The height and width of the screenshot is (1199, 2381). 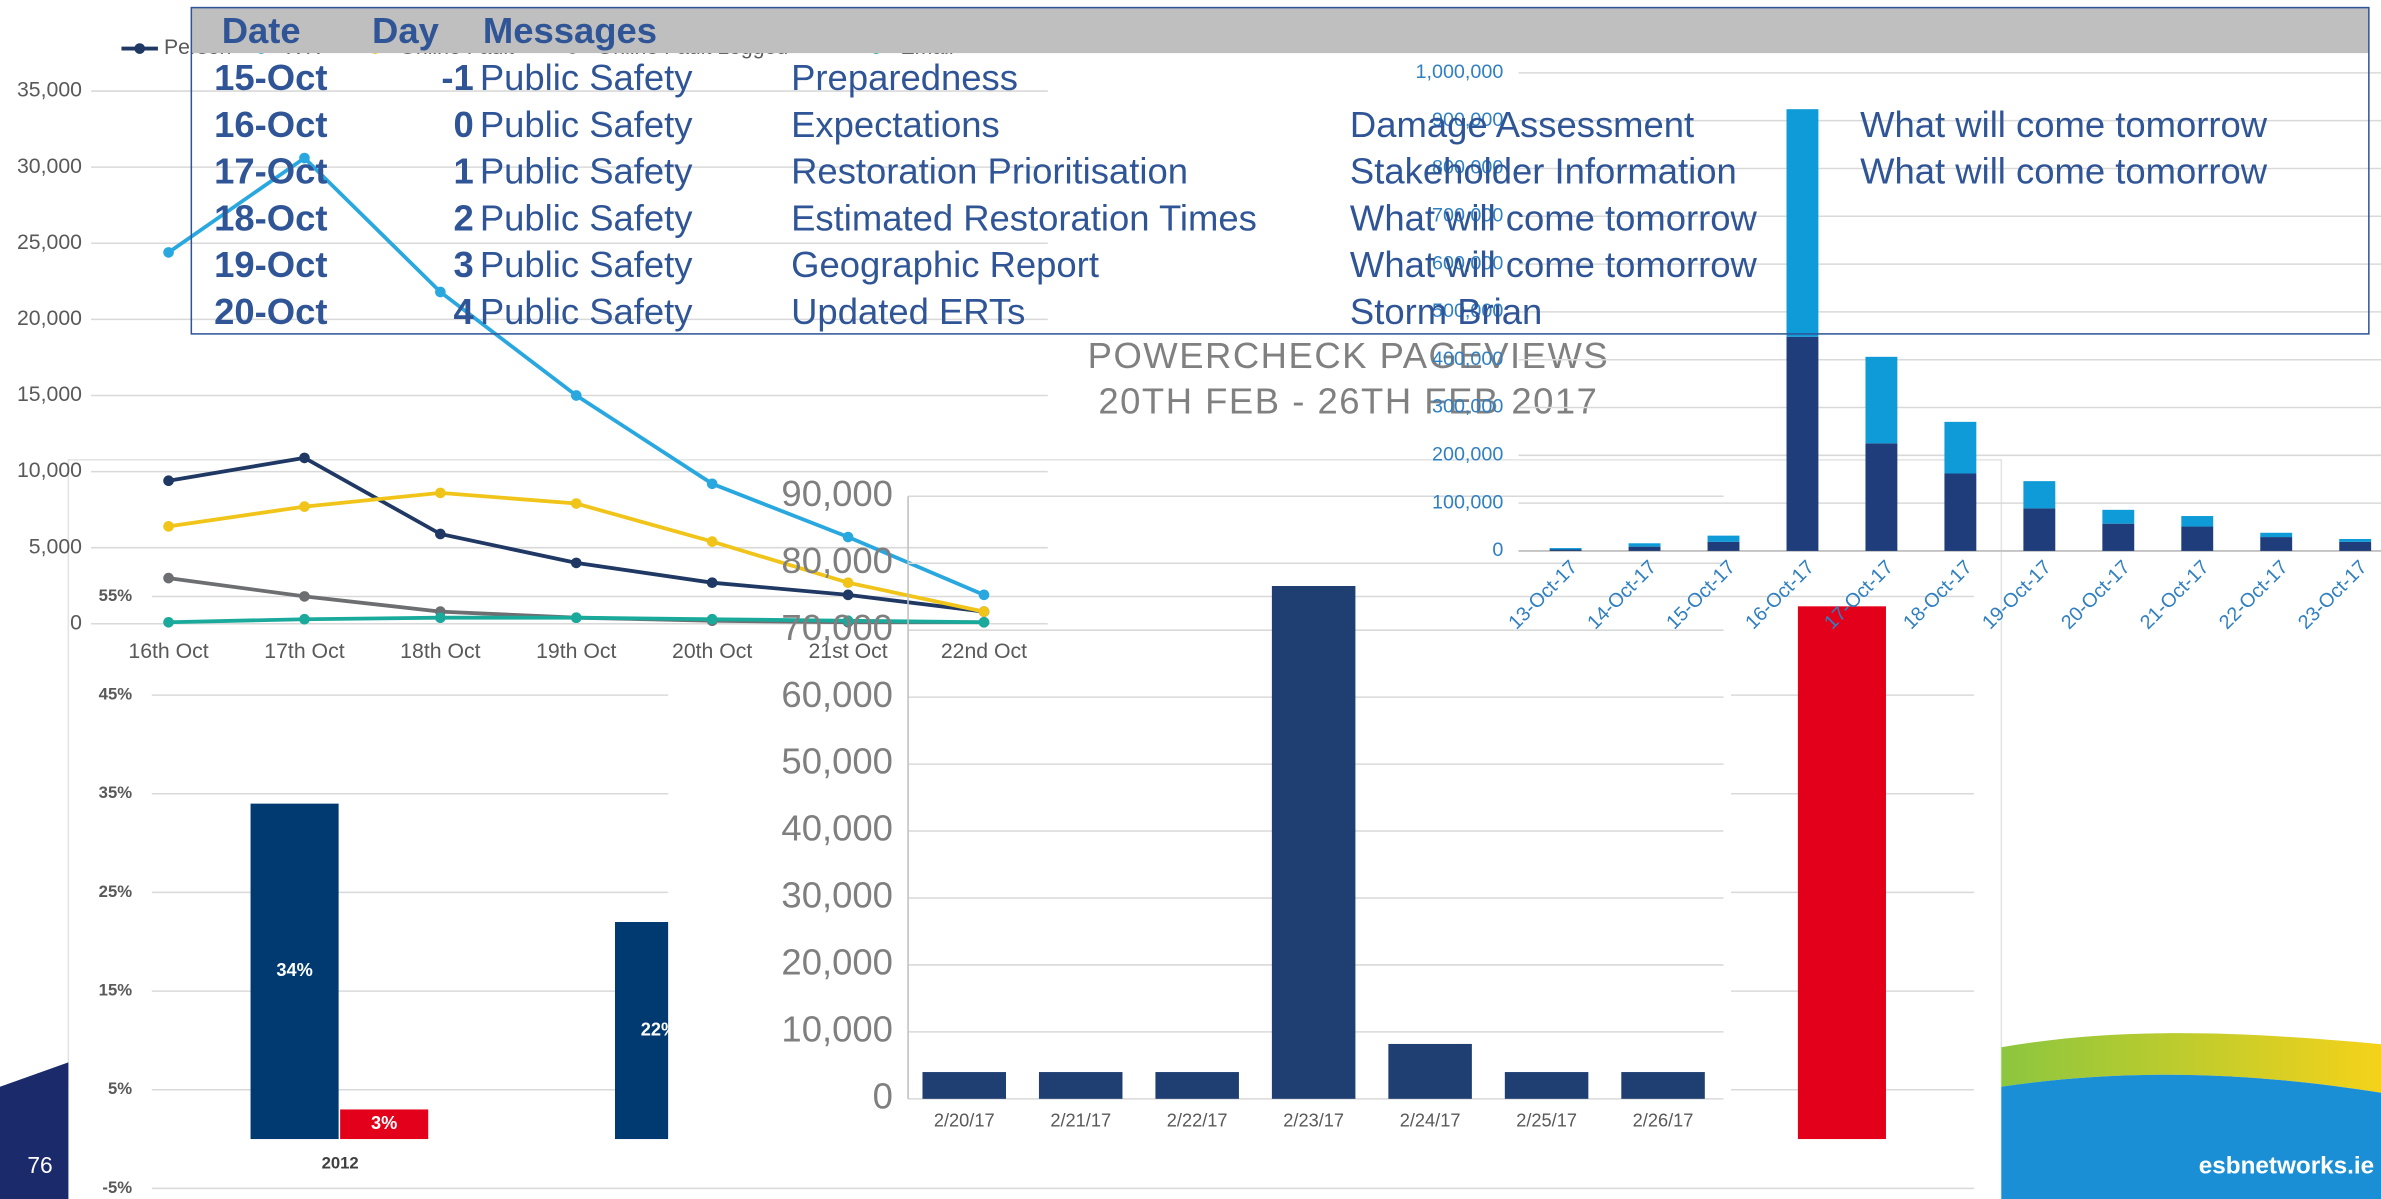 I want to click on y-tick-label: 900,000, so click(x=1467, y=120).